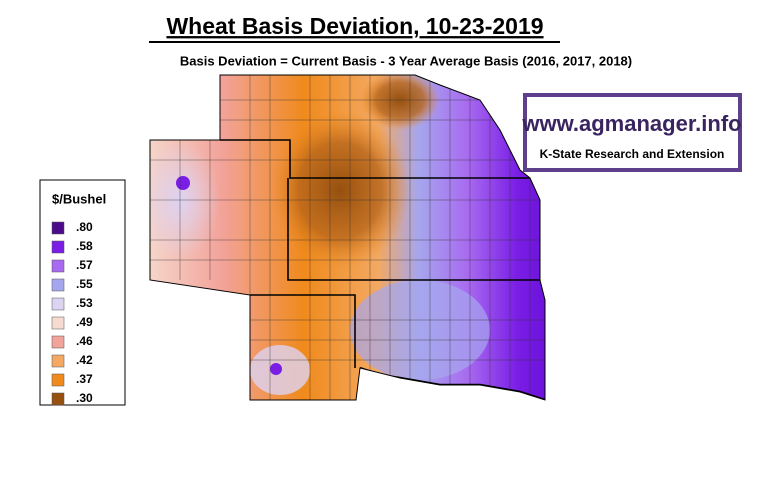 This screenshot has width=779, height=481. Describe the element at coordinates (84, 246) in the screenshot. I see `legend-label: .58` at that location.